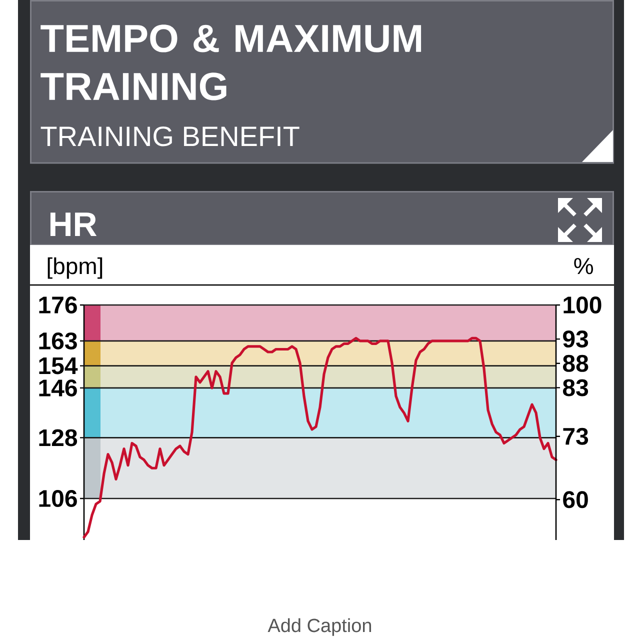 Image resolution: width=640 pixels, height=640 pixels. What do you see at coordinates (320, 627) in the screenshot?
I see `text: Add Caption` at bounding box center [320, 627].